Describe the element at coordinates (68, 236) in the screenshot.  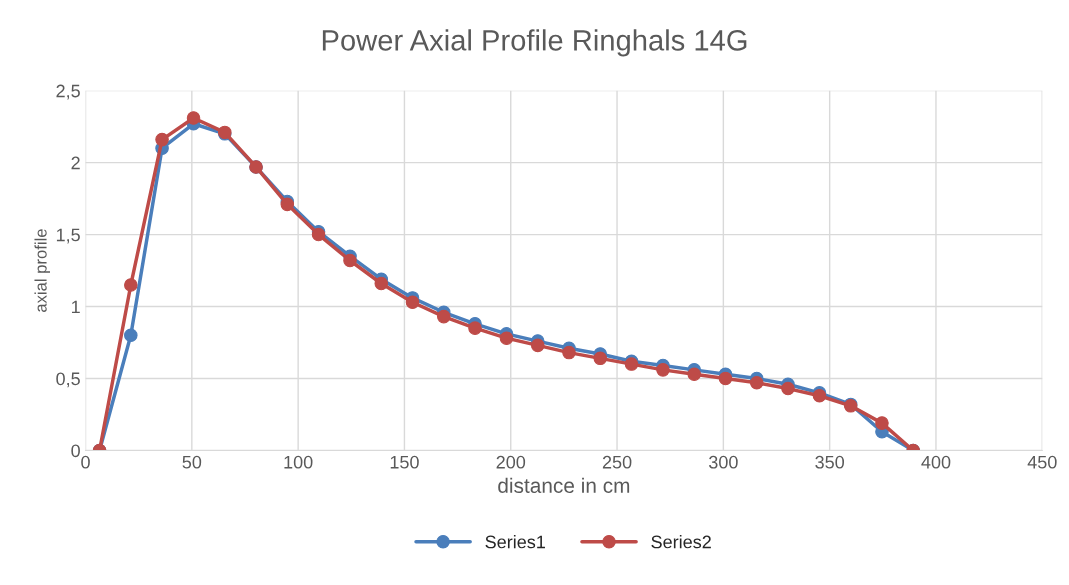
I see `y-tick-label: 1,5` at that location.